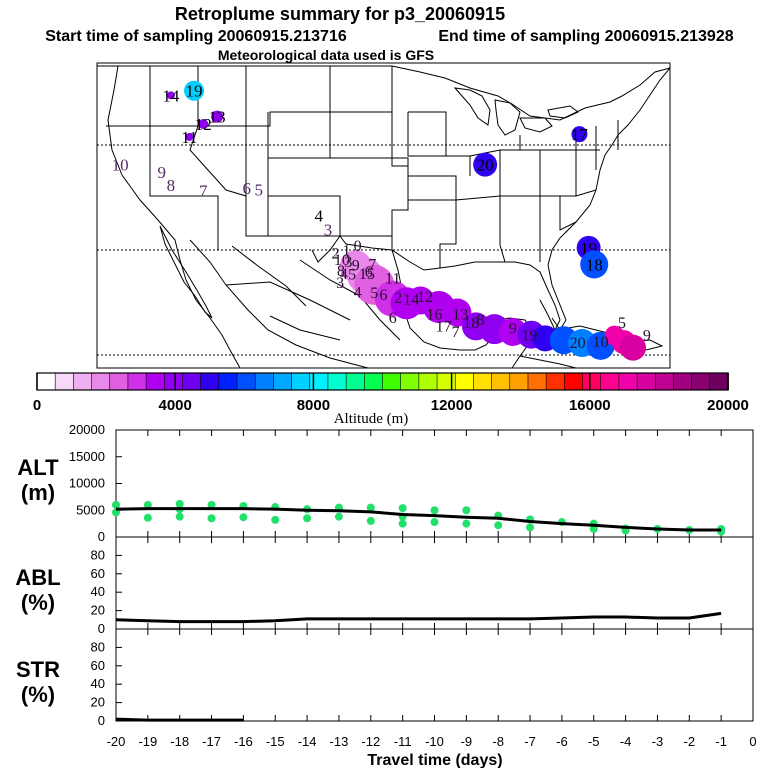 The image size is (768, 768). What do you see at coordinates (37, 577) in the screenshot?
I see `y-axis-label: ABL` at bounding box center [37, 577].